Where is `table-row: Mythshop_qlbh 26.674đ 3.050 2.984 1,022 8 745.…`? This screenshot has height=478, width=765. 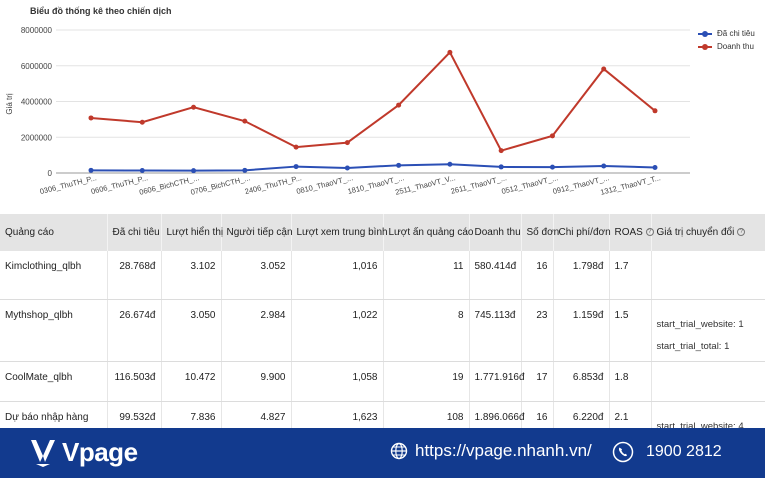
table-row: Mythshop_qlbh 26.674đ 3.050 2.984 1,022 8 745.… is located at coordinates (382, 330).